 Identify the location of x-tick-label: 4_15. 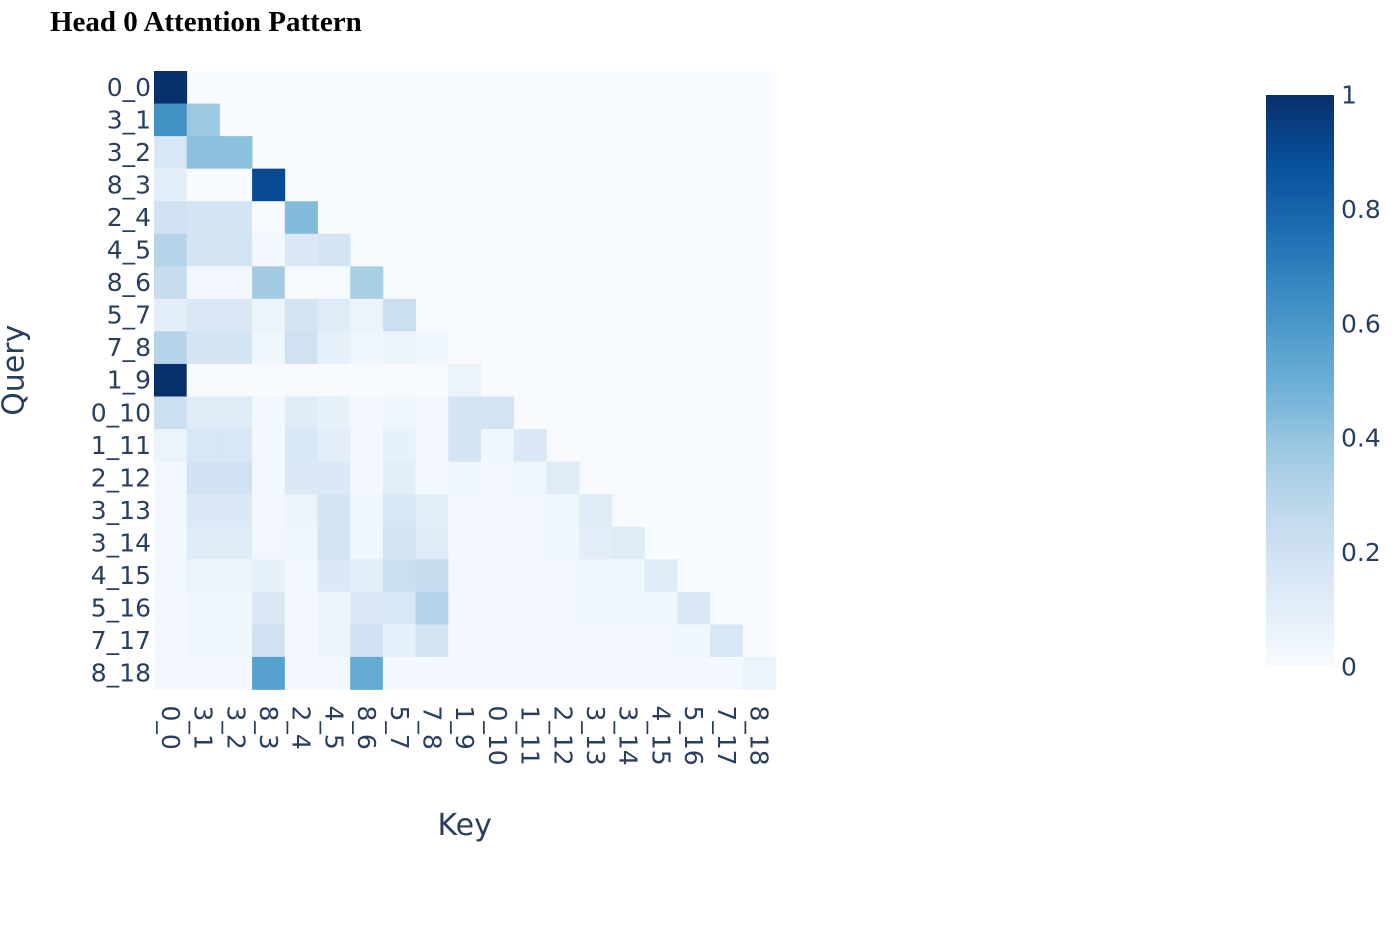
(660, 735).